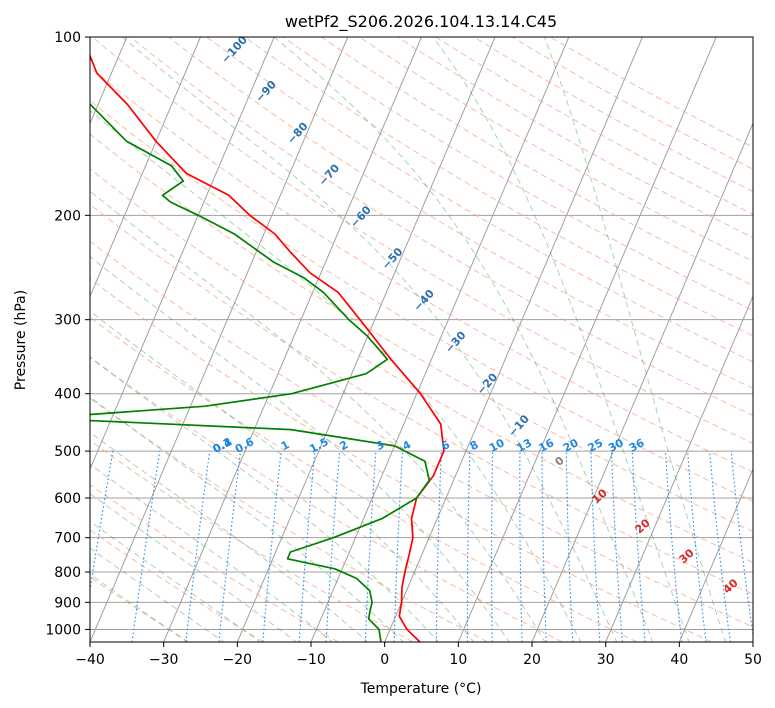 The height and width of the screenshot is (708, 775). I want to click on x-axis-label: Temperature (°C), so click(421, 689).